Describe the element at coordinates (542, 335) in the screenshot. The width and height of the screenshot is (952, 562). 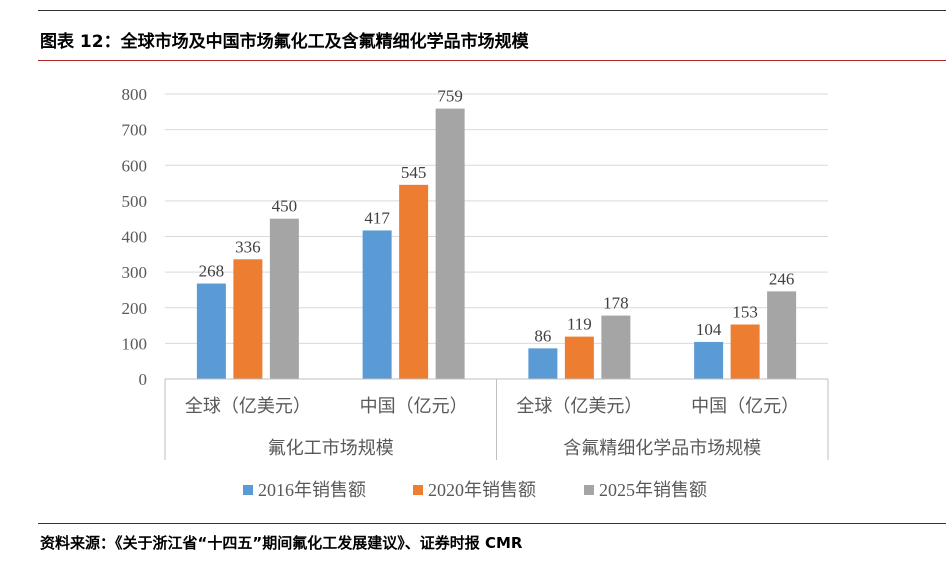
I see `data-label: 86` at that location.